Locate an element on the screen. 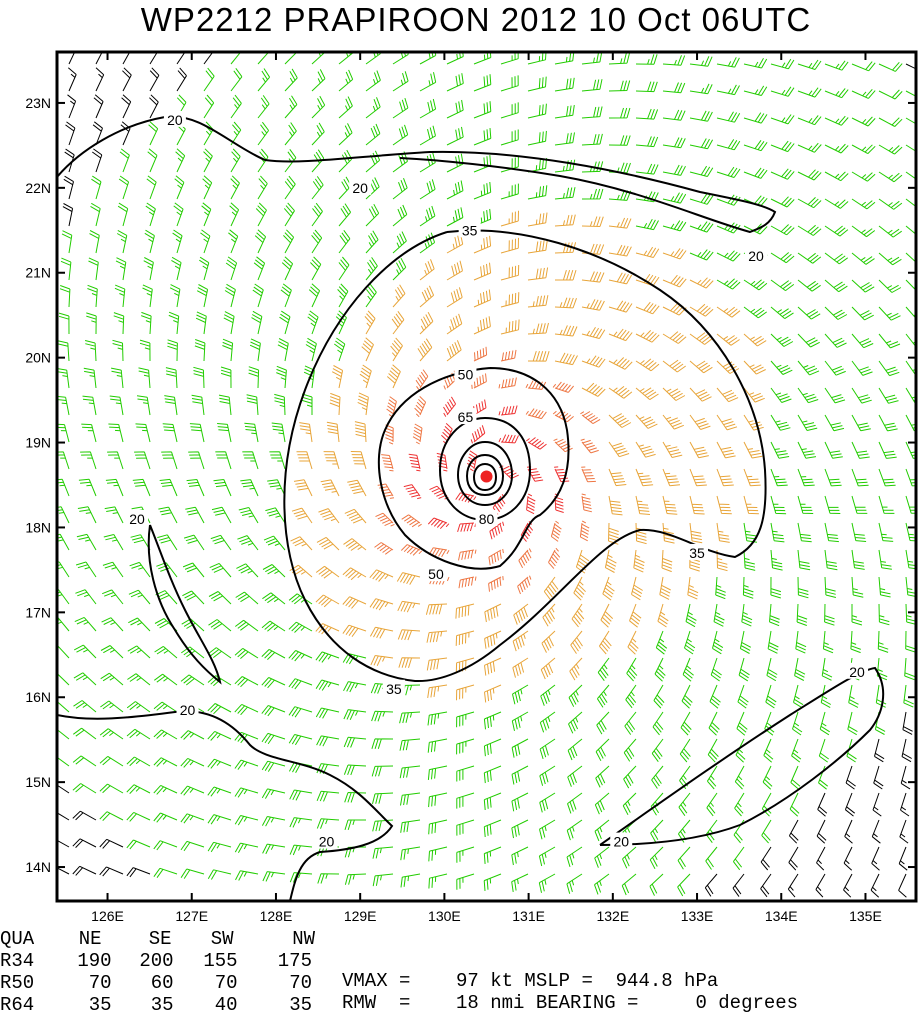 The width and height of the screenshot is (918, 1014). contour-label-bg is located at coordinates (393, 687).